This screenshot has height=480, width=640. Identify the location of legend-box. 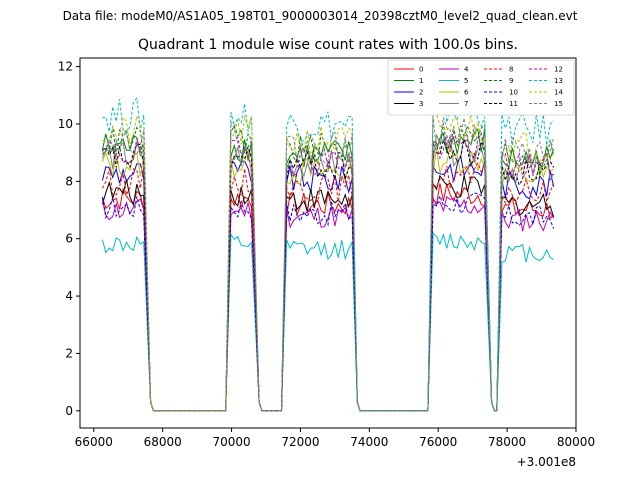
(481, 87).